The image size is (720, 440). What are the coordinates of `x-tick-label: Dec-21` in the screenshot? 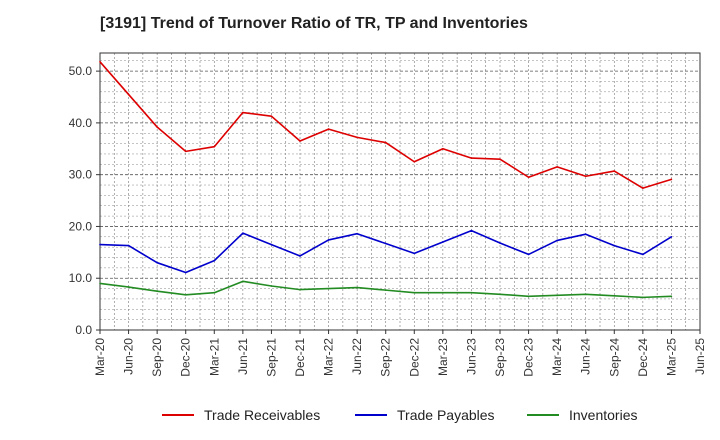 It's located at (300, 357).